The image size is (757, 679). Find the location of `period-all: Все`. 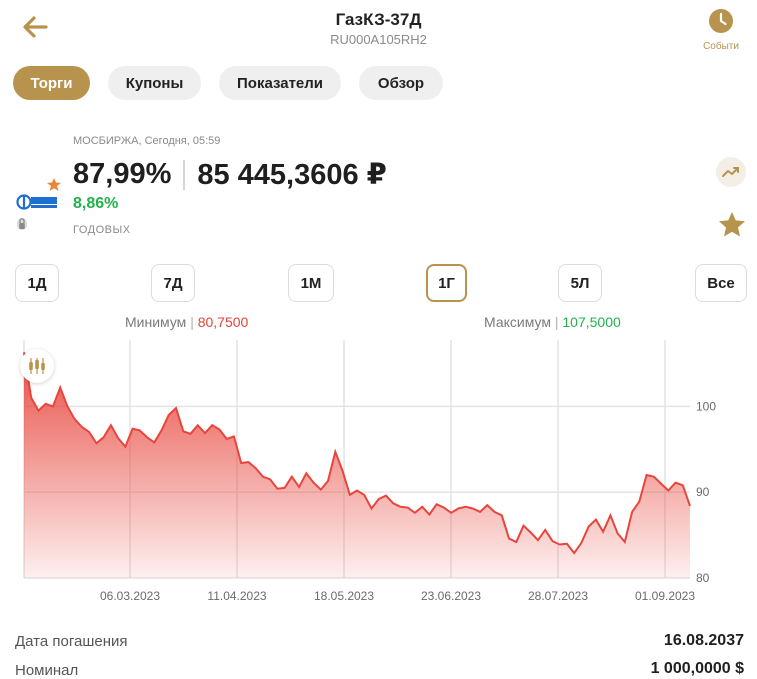

period-all: Все is located at coordinates (721, 283).